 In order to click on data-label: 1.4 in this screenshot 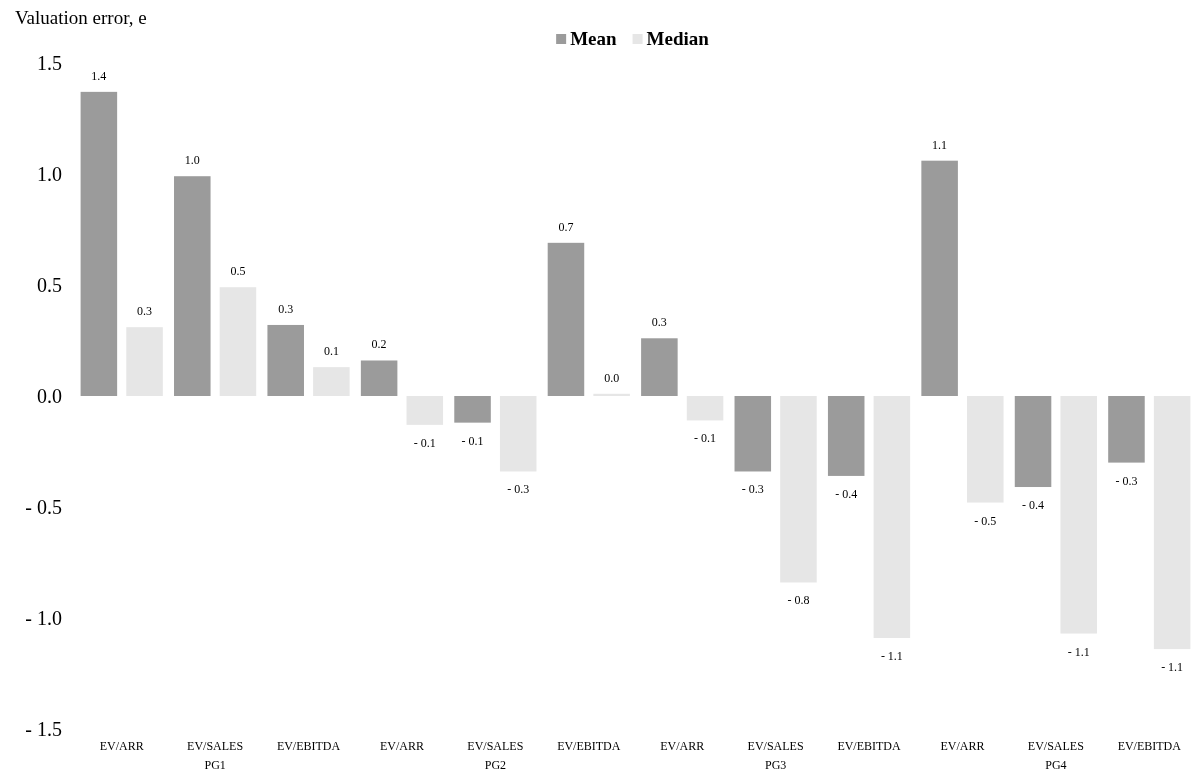, I will do `click(99, 75)`.